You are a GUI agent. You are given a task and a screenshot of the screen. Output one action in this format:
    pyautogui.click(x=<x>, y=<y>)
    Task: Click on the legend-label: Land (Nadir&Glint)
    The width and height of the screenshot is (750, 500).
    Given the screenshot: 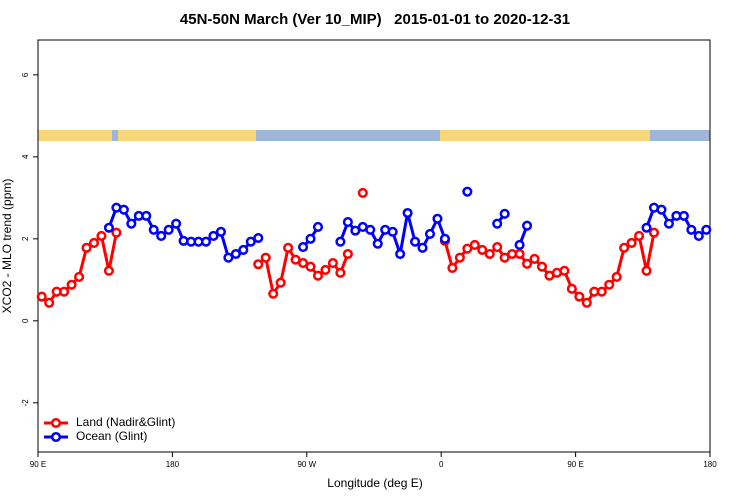 What is the action you would take?
    pyautogui.click(x=125, y=422)
    